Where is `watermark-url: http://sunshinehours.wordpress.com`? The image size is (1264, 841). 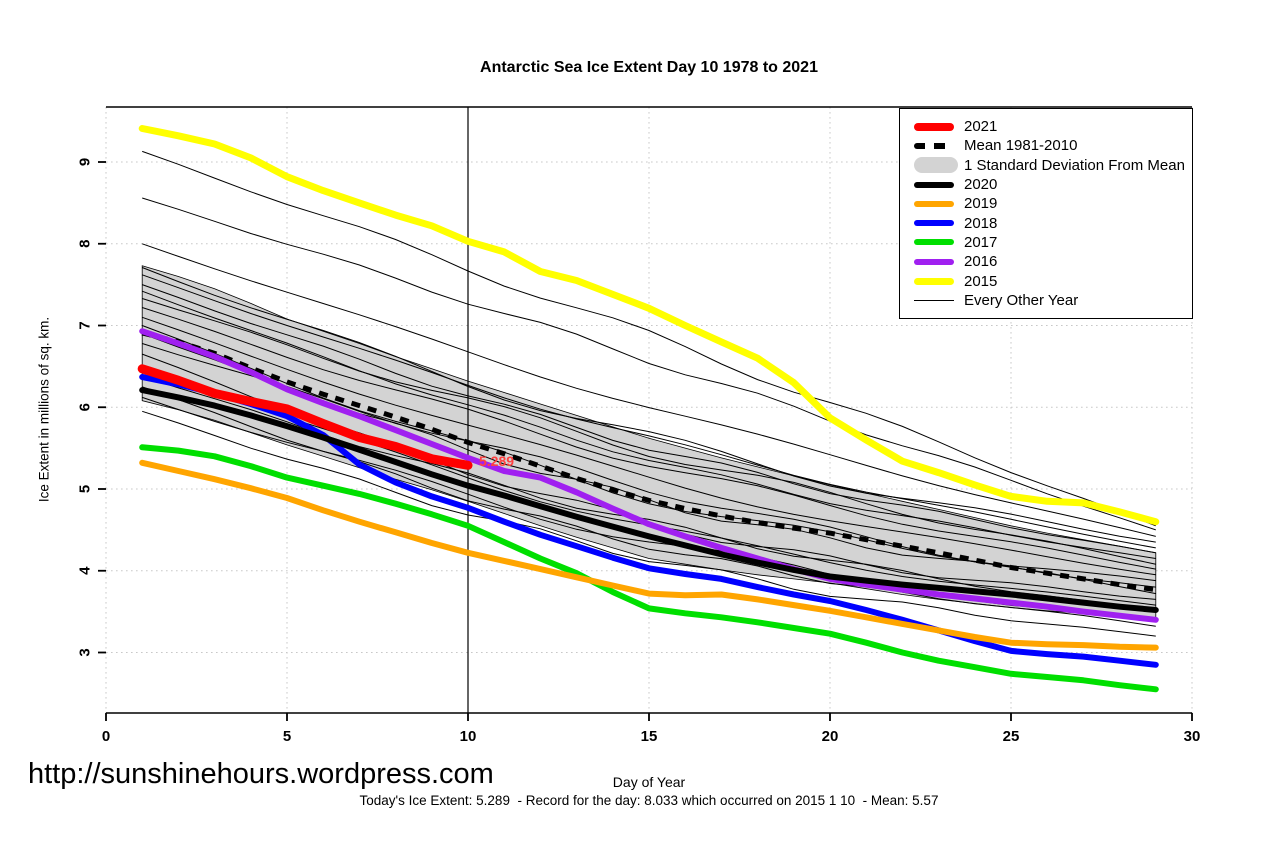
watermark-url: http://sunshinehours.wordpress.com is located at coordinates (261, 774).